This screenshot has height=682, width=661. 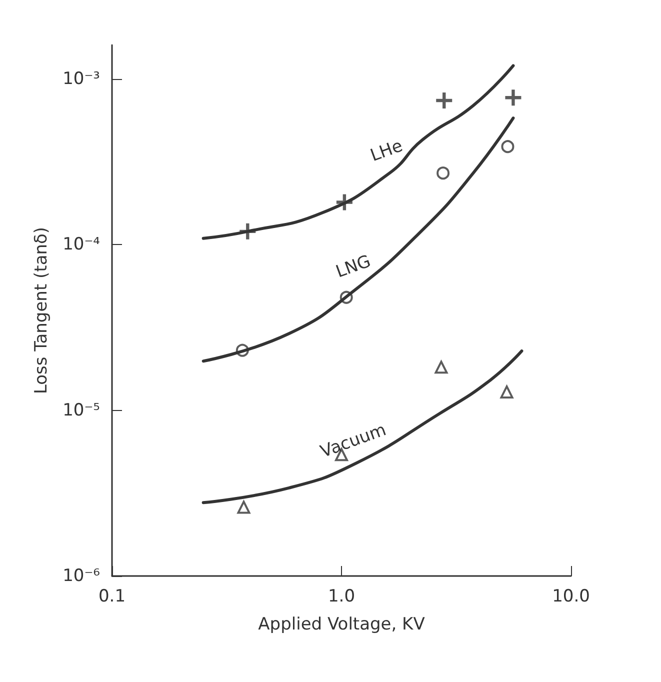 I want to click on y-tick-label: 10⁻⁴, so click(x=81, y=244).